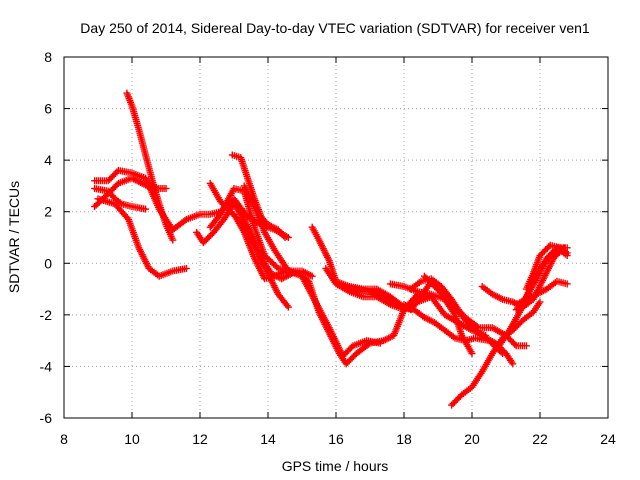 The width and height of the screenshot is (640, 480). Describe the element at coordinates (48, 160) in the screenshot. I see `y-tick-label: 4` at that location.